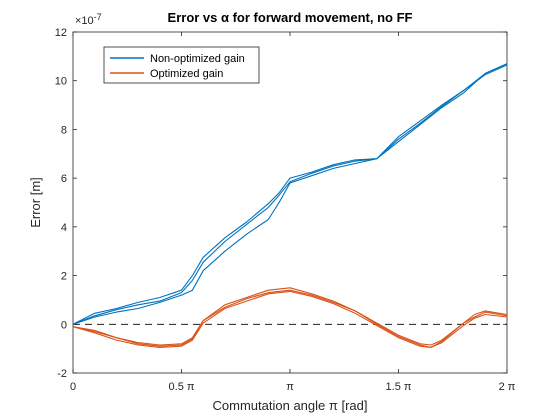 This screenshot has height=420, width=560. What do you see at coordinates (290, 405) in the screenshot?
I see `x-axis-label: Commutation angle π [rad]` at bounding box center [290, 405].